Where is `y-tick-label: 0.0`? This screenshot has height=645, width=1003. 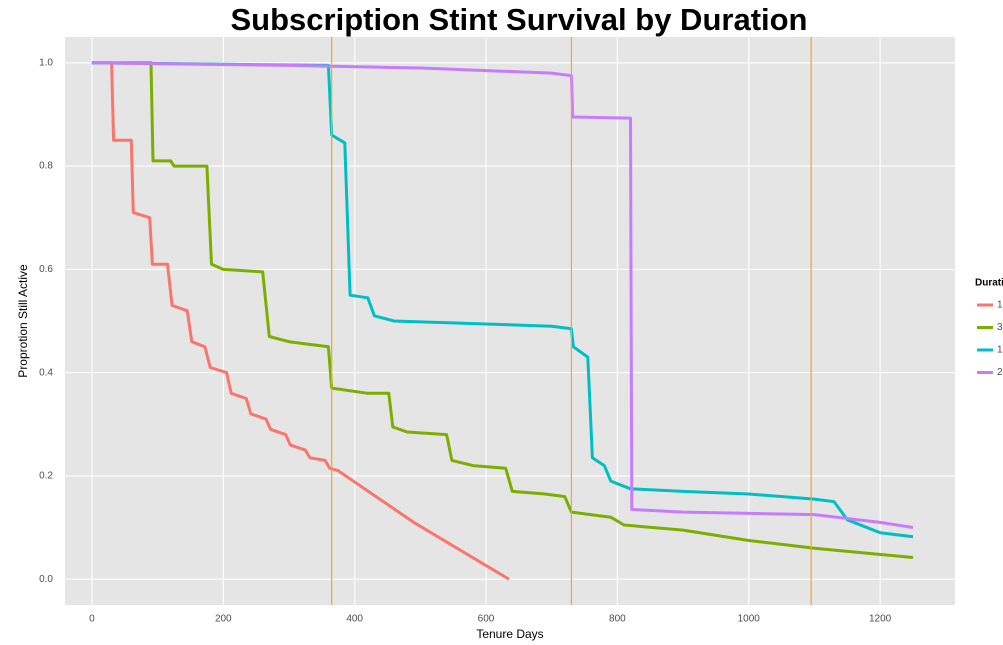
y-tick-label: 0.0 is located at coordinates (46, 579).